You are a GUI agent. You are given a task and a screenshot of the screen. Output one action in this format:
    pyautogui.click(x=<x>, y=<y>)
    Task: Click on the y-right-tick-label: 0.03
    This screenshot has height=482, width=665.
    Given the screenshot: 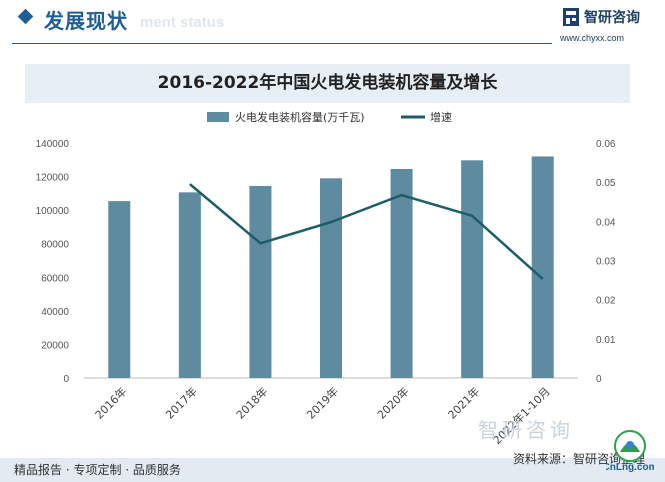 What is the action you would take?
    pyautogui.click(x=606, y=262)
    